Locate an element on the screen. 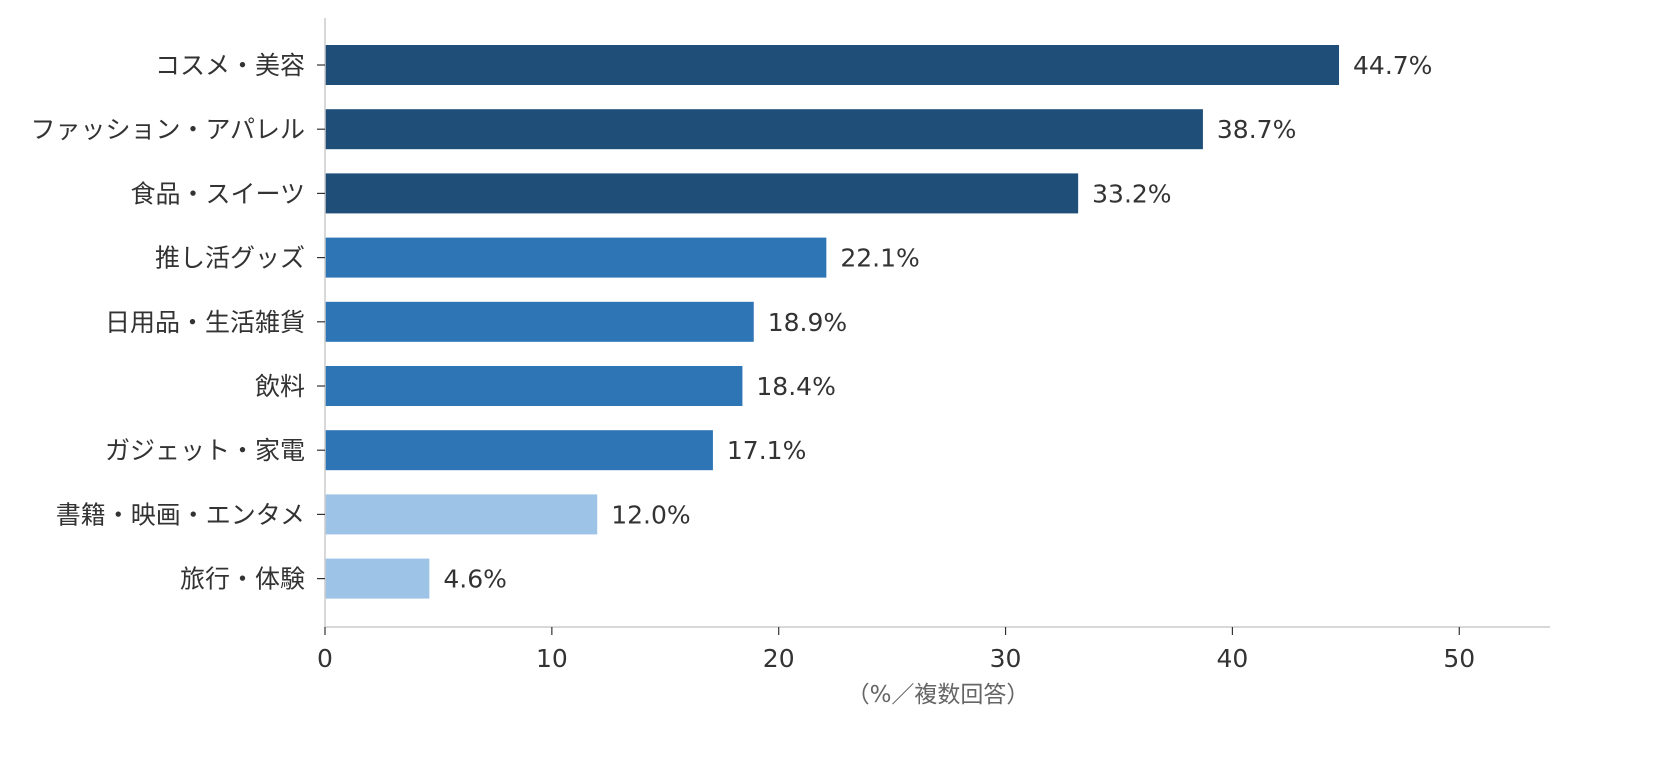 The height and width of the screenshot is (774, 1666). x-tick-label: 0 is located at coordinates (325, 658).